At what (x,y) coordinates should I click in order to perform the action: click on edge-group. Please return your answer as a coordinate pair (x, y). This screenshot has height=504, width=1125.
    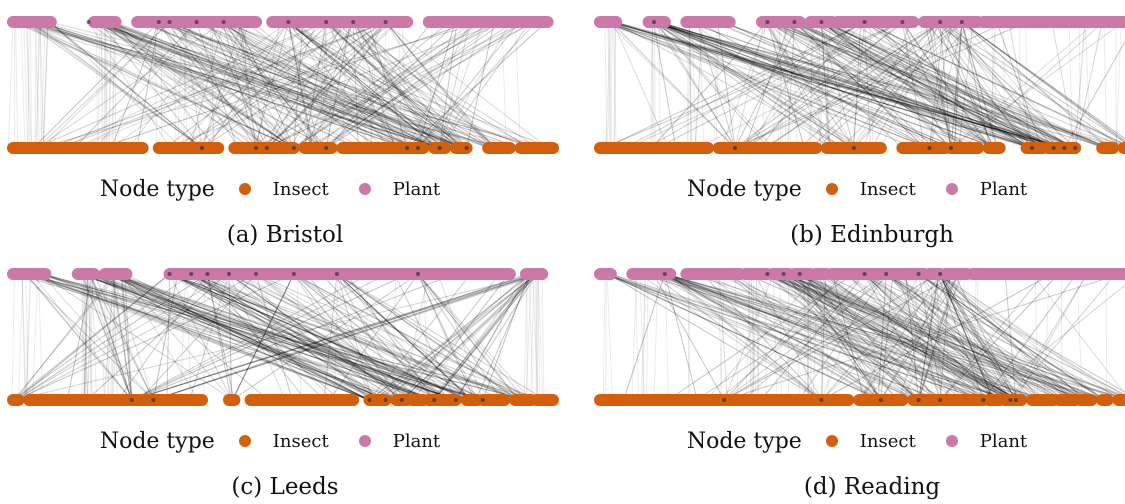
    Looking at the image, I should click on (280, 337).